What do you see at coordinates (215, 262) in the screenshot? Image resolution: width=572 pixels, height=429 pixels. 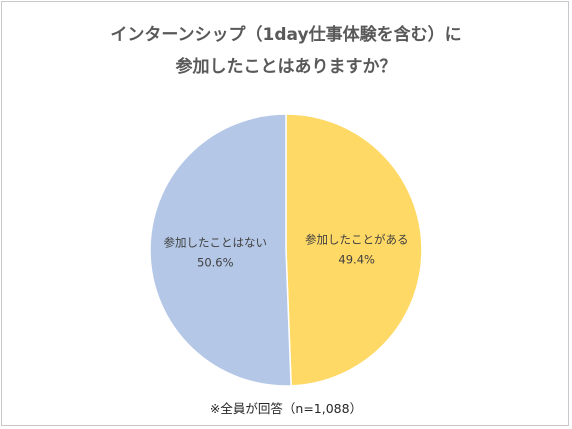 I see `slice-value-not-attended: 50.6%` at bounding box center [215, 262].